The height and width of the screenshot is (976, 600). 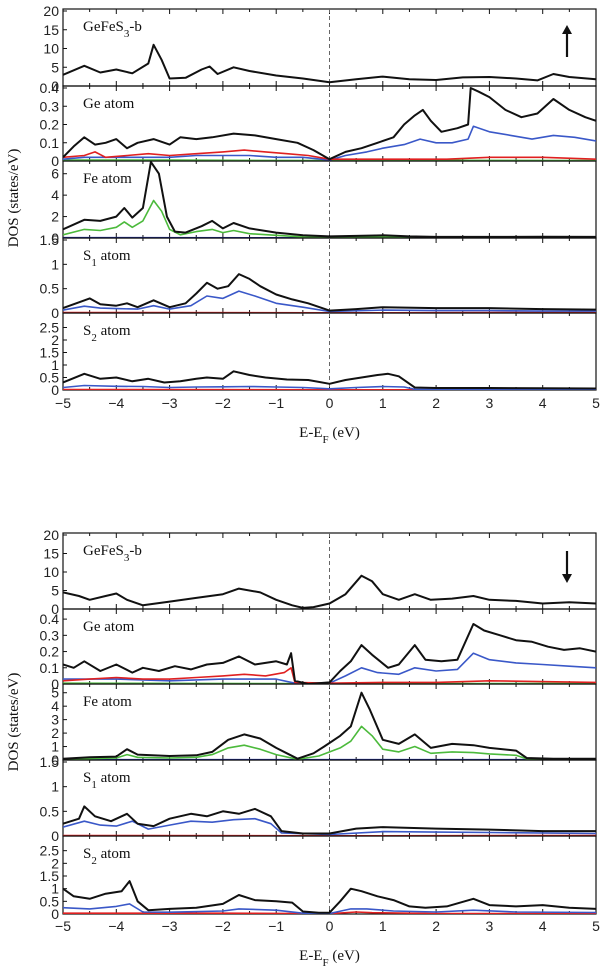 What do you see at coordinates (50, 143) in the screenshot?
I see `y-tick-label: 0.1` at bounding box center [50, 143].